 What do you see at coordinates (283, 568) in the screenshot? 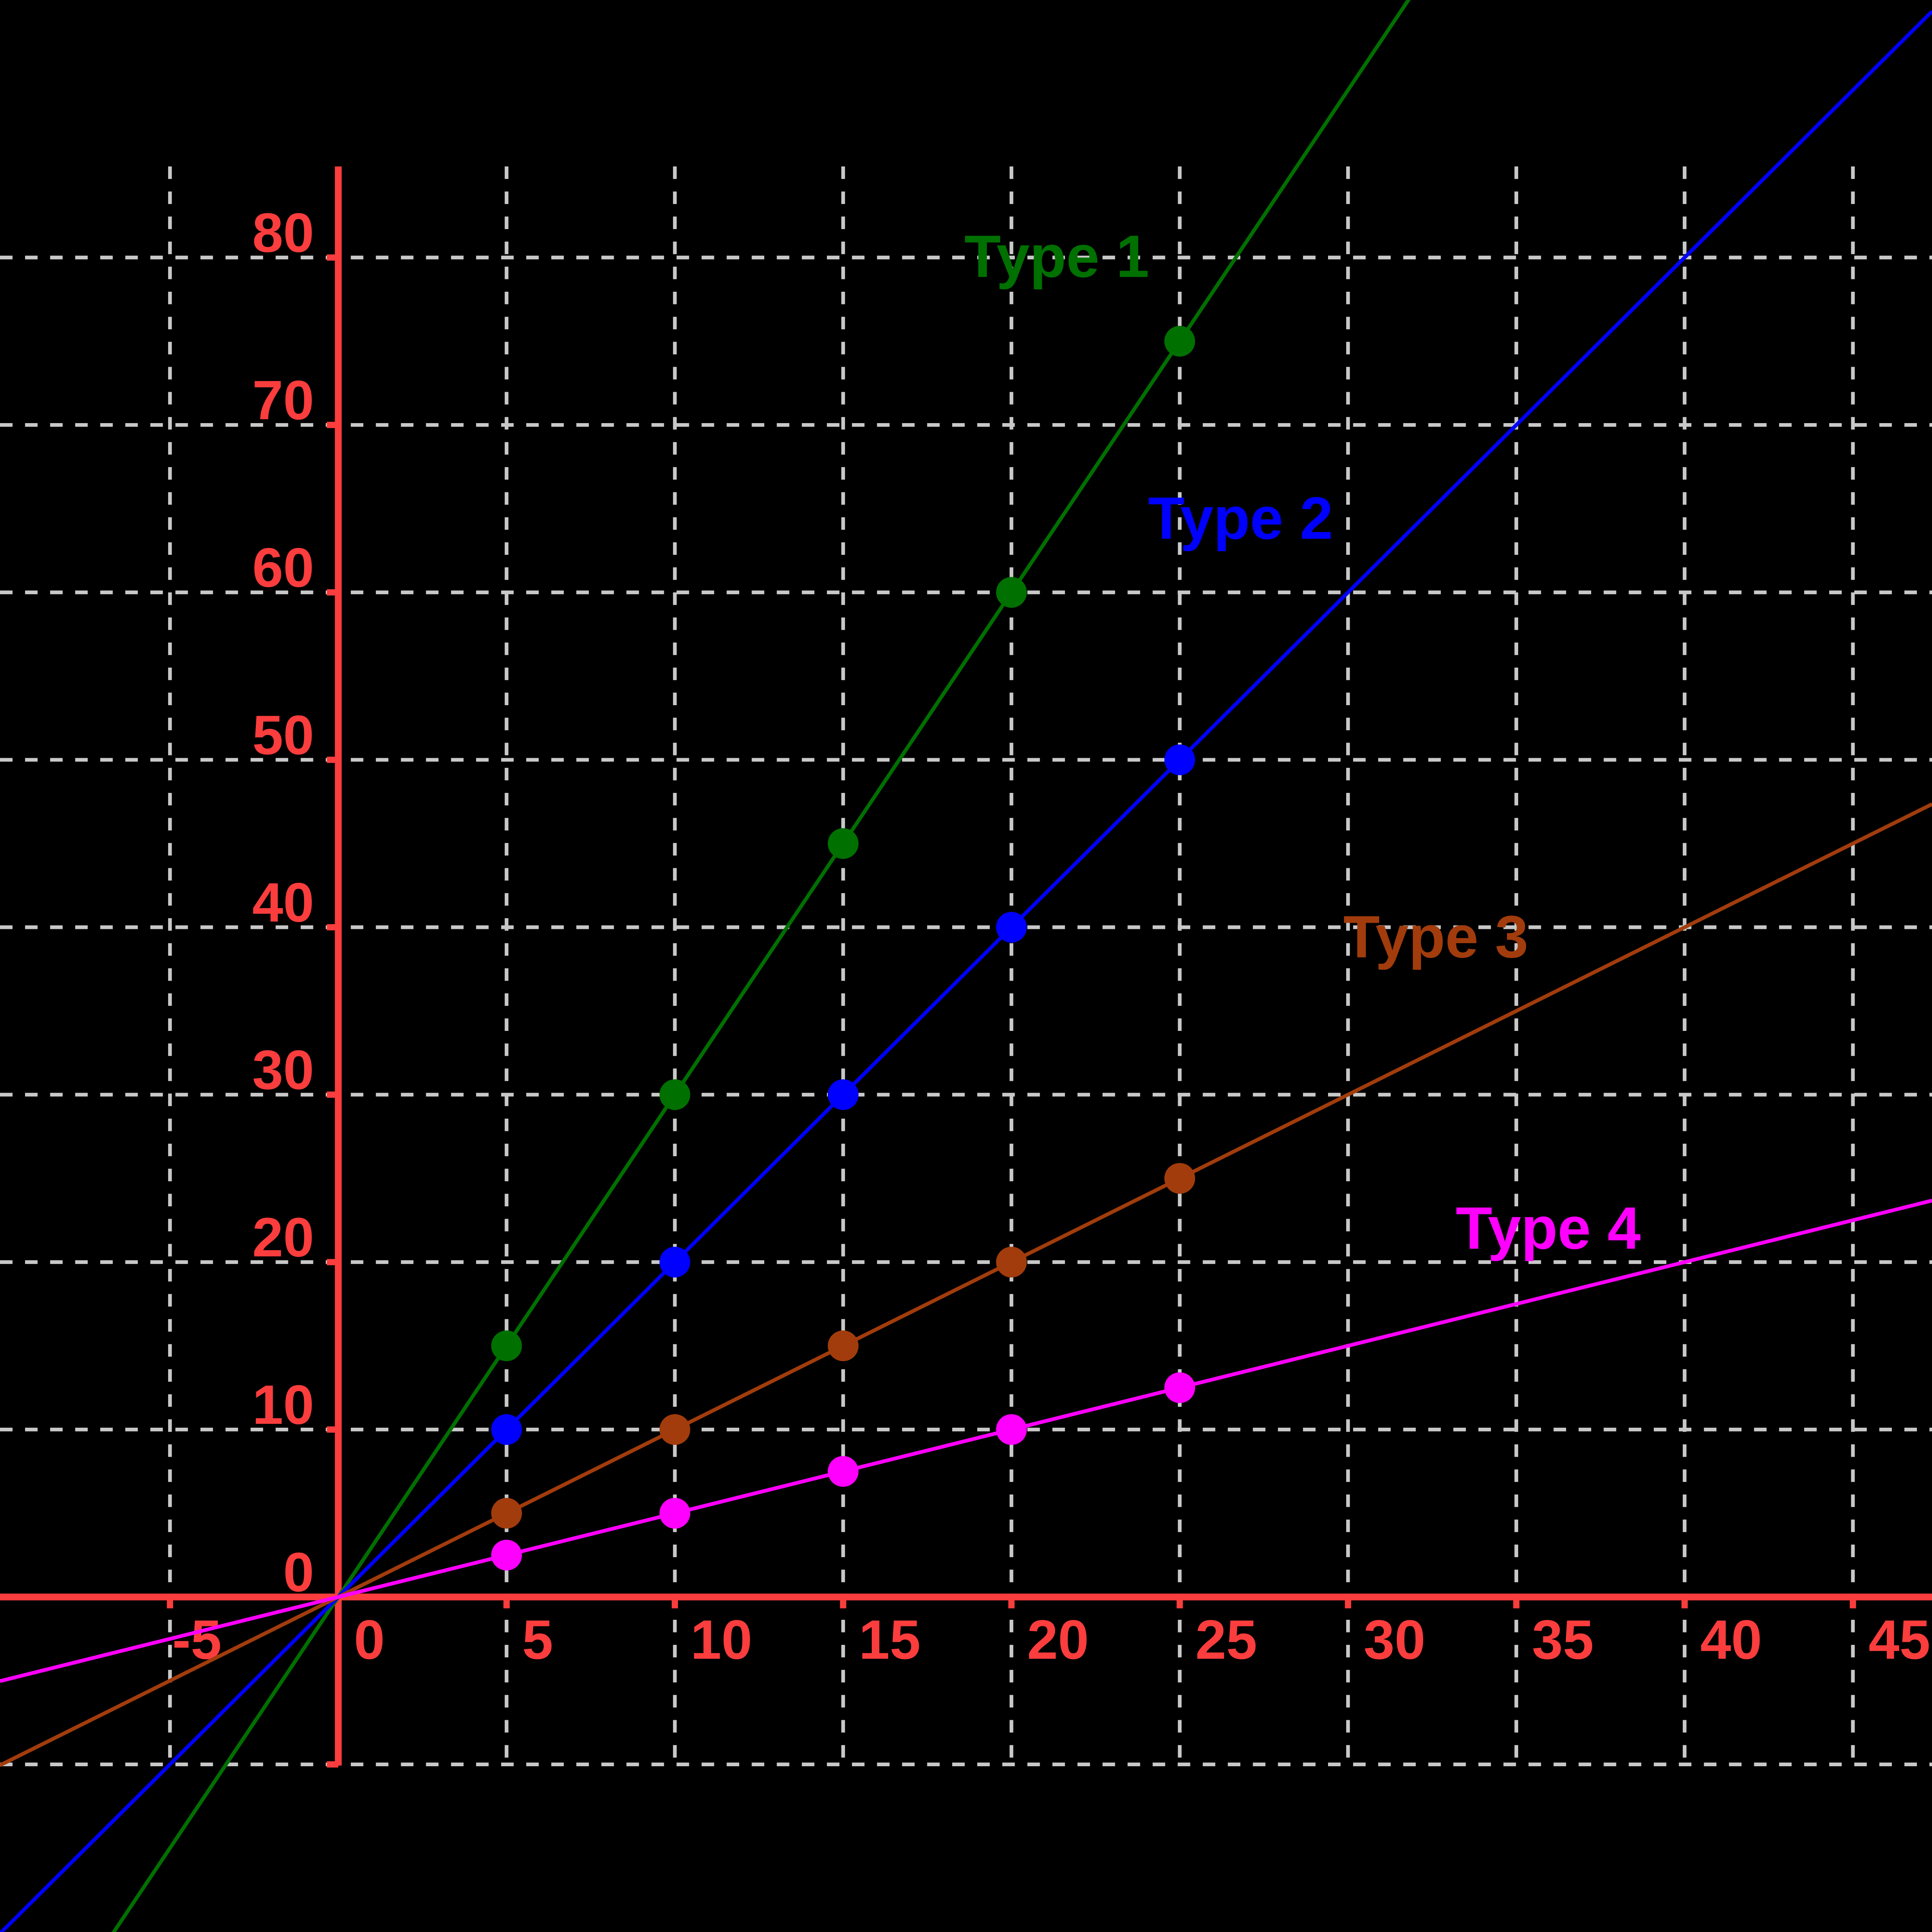
I see `y-axis-tick-label-60: 60` at bounding box center [283, 568].